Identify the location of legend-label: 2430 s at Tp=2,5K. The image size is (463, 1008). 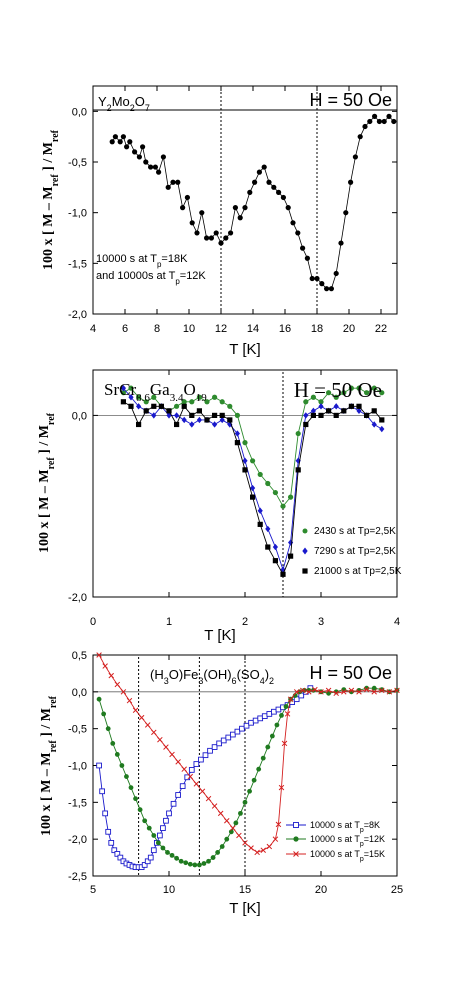
(355, 531).